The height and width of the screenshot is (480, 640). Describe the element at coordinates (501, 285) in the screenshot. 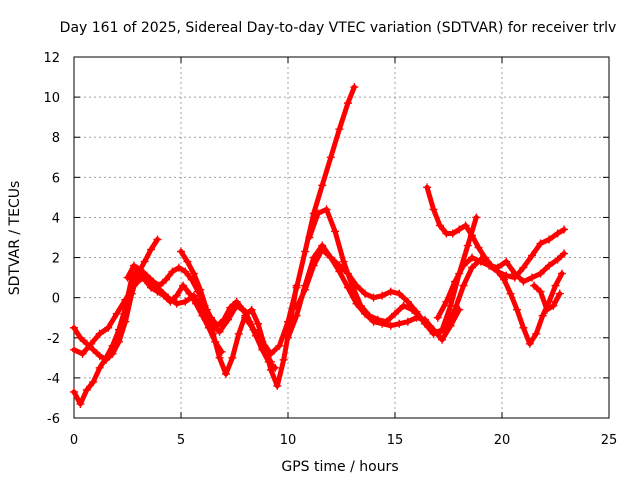

I see `series-track-k` at that location.